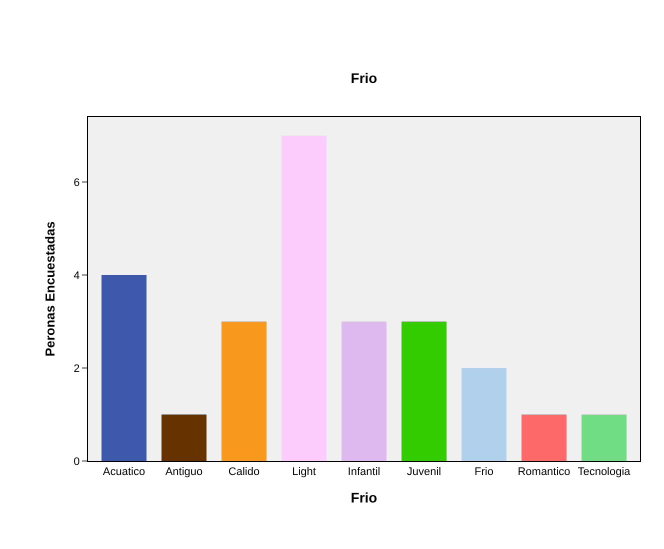  What do you see at coordinates (77, 276) in the screenshot?
I see `y-tick-label: 4` at bounding box center [77, 276].